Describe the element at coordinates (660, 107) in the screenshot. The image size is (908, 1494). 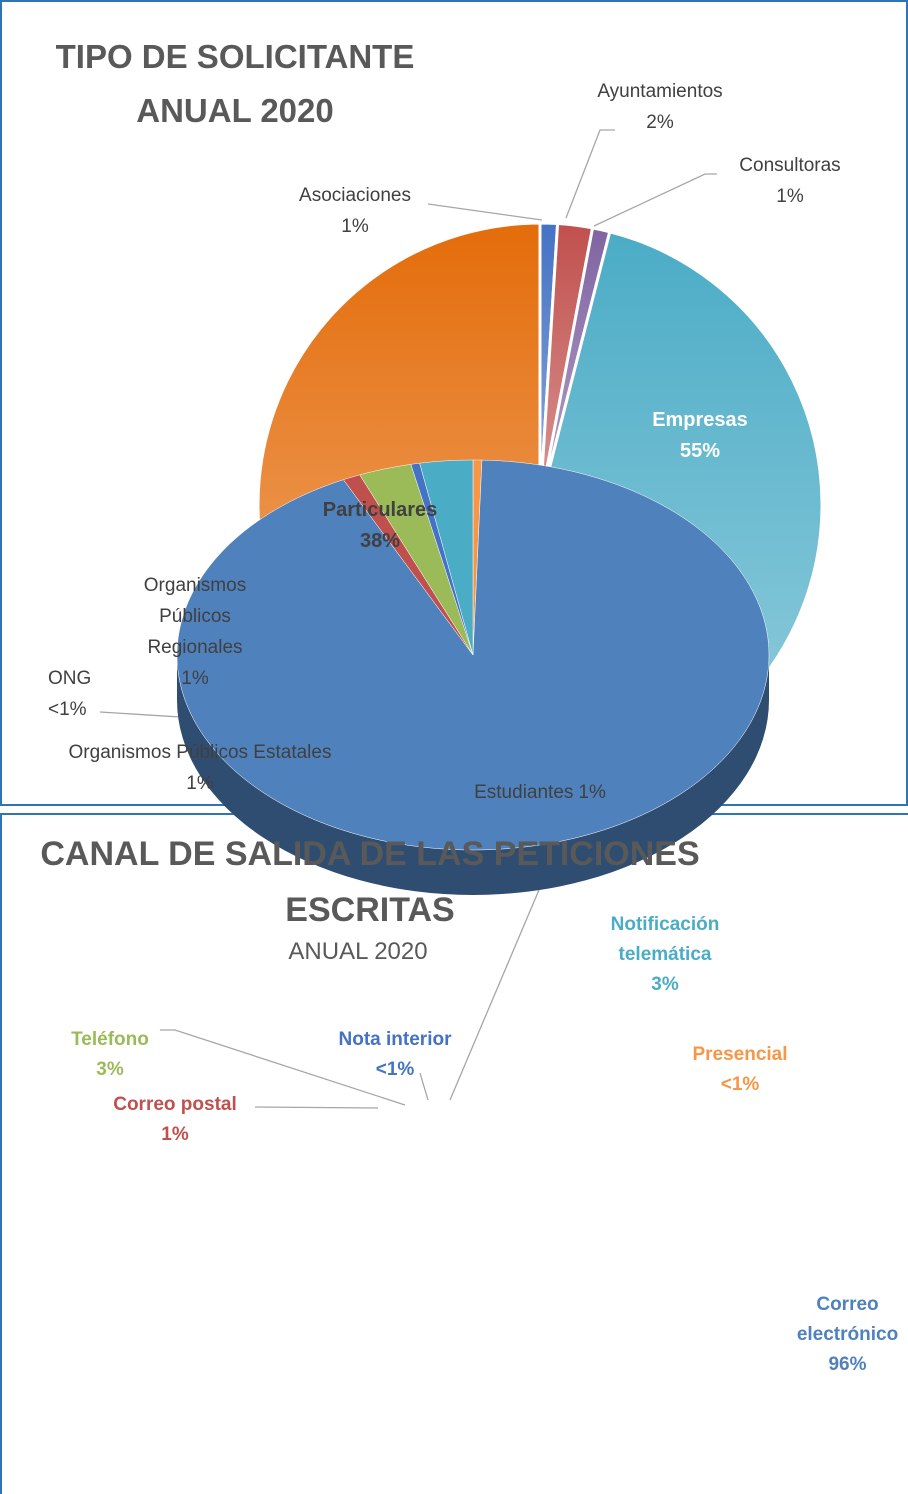
I see `data-label: Ayuntamientos 2%` at that location.